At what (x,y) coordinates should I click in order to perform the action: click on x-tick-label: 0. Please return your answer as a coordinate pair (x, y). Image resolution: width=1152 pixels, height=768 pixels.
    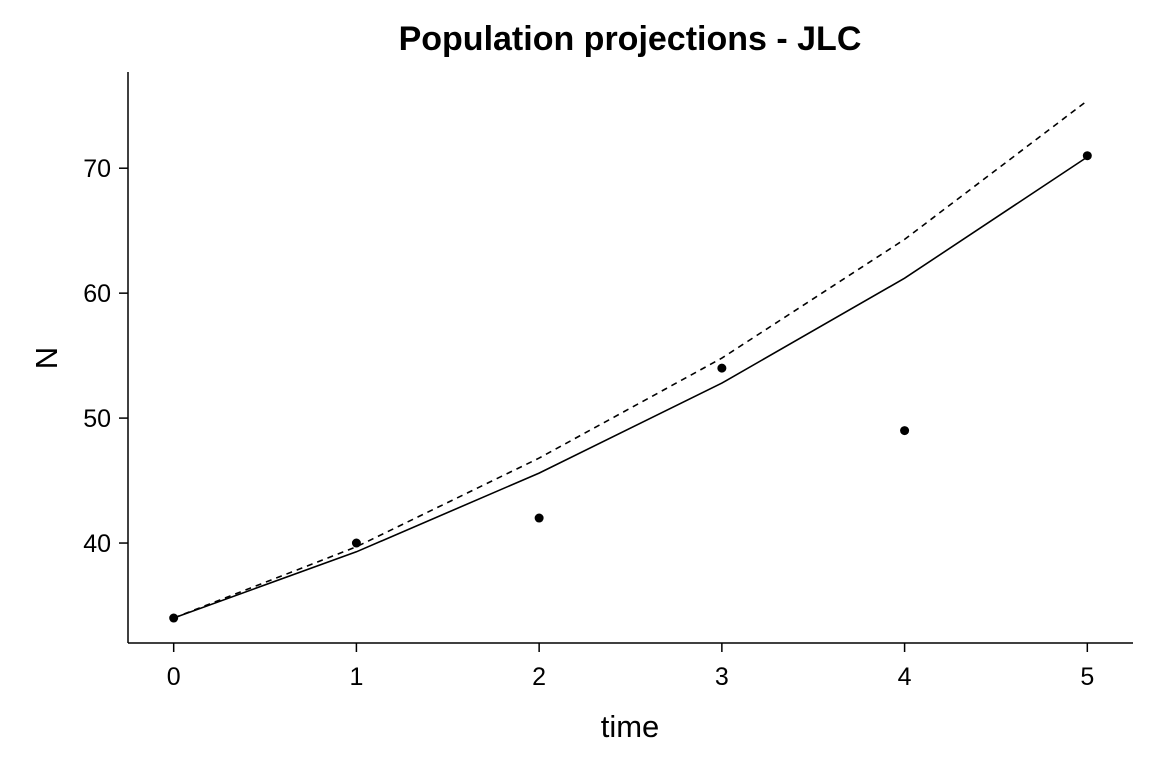
    Looking at the image, I should click on (174, 677).